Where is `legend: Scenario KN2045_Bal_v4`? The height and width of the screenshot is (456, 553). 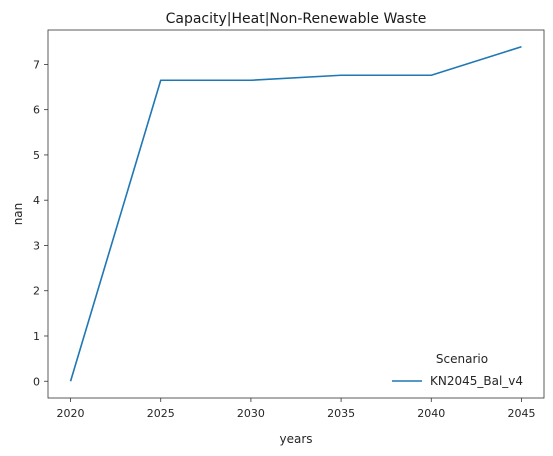
legend: Scenario KN2045_Bal_v4 is located at coordinates (457, 370).